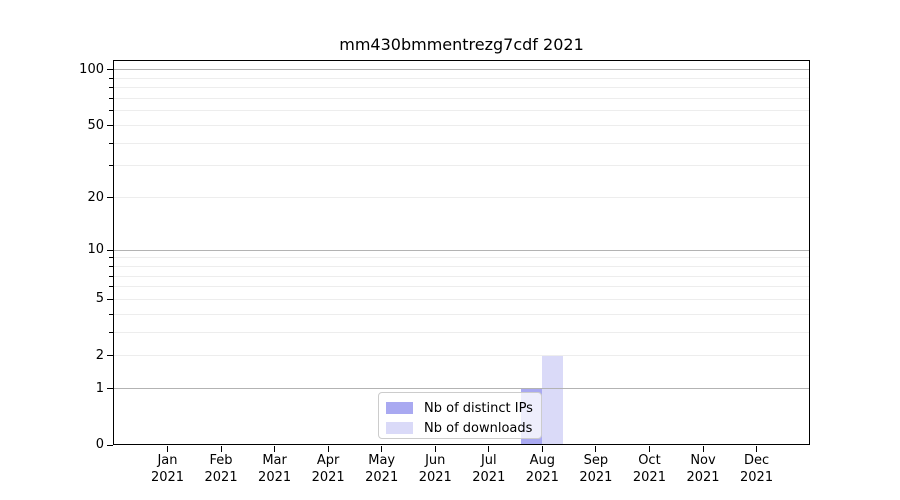 This screenshot has height=500, width=900. Describe the element at coordinates (435, 469) in the screenshot. I see `x-tick-label: Jun 2021` at that location.